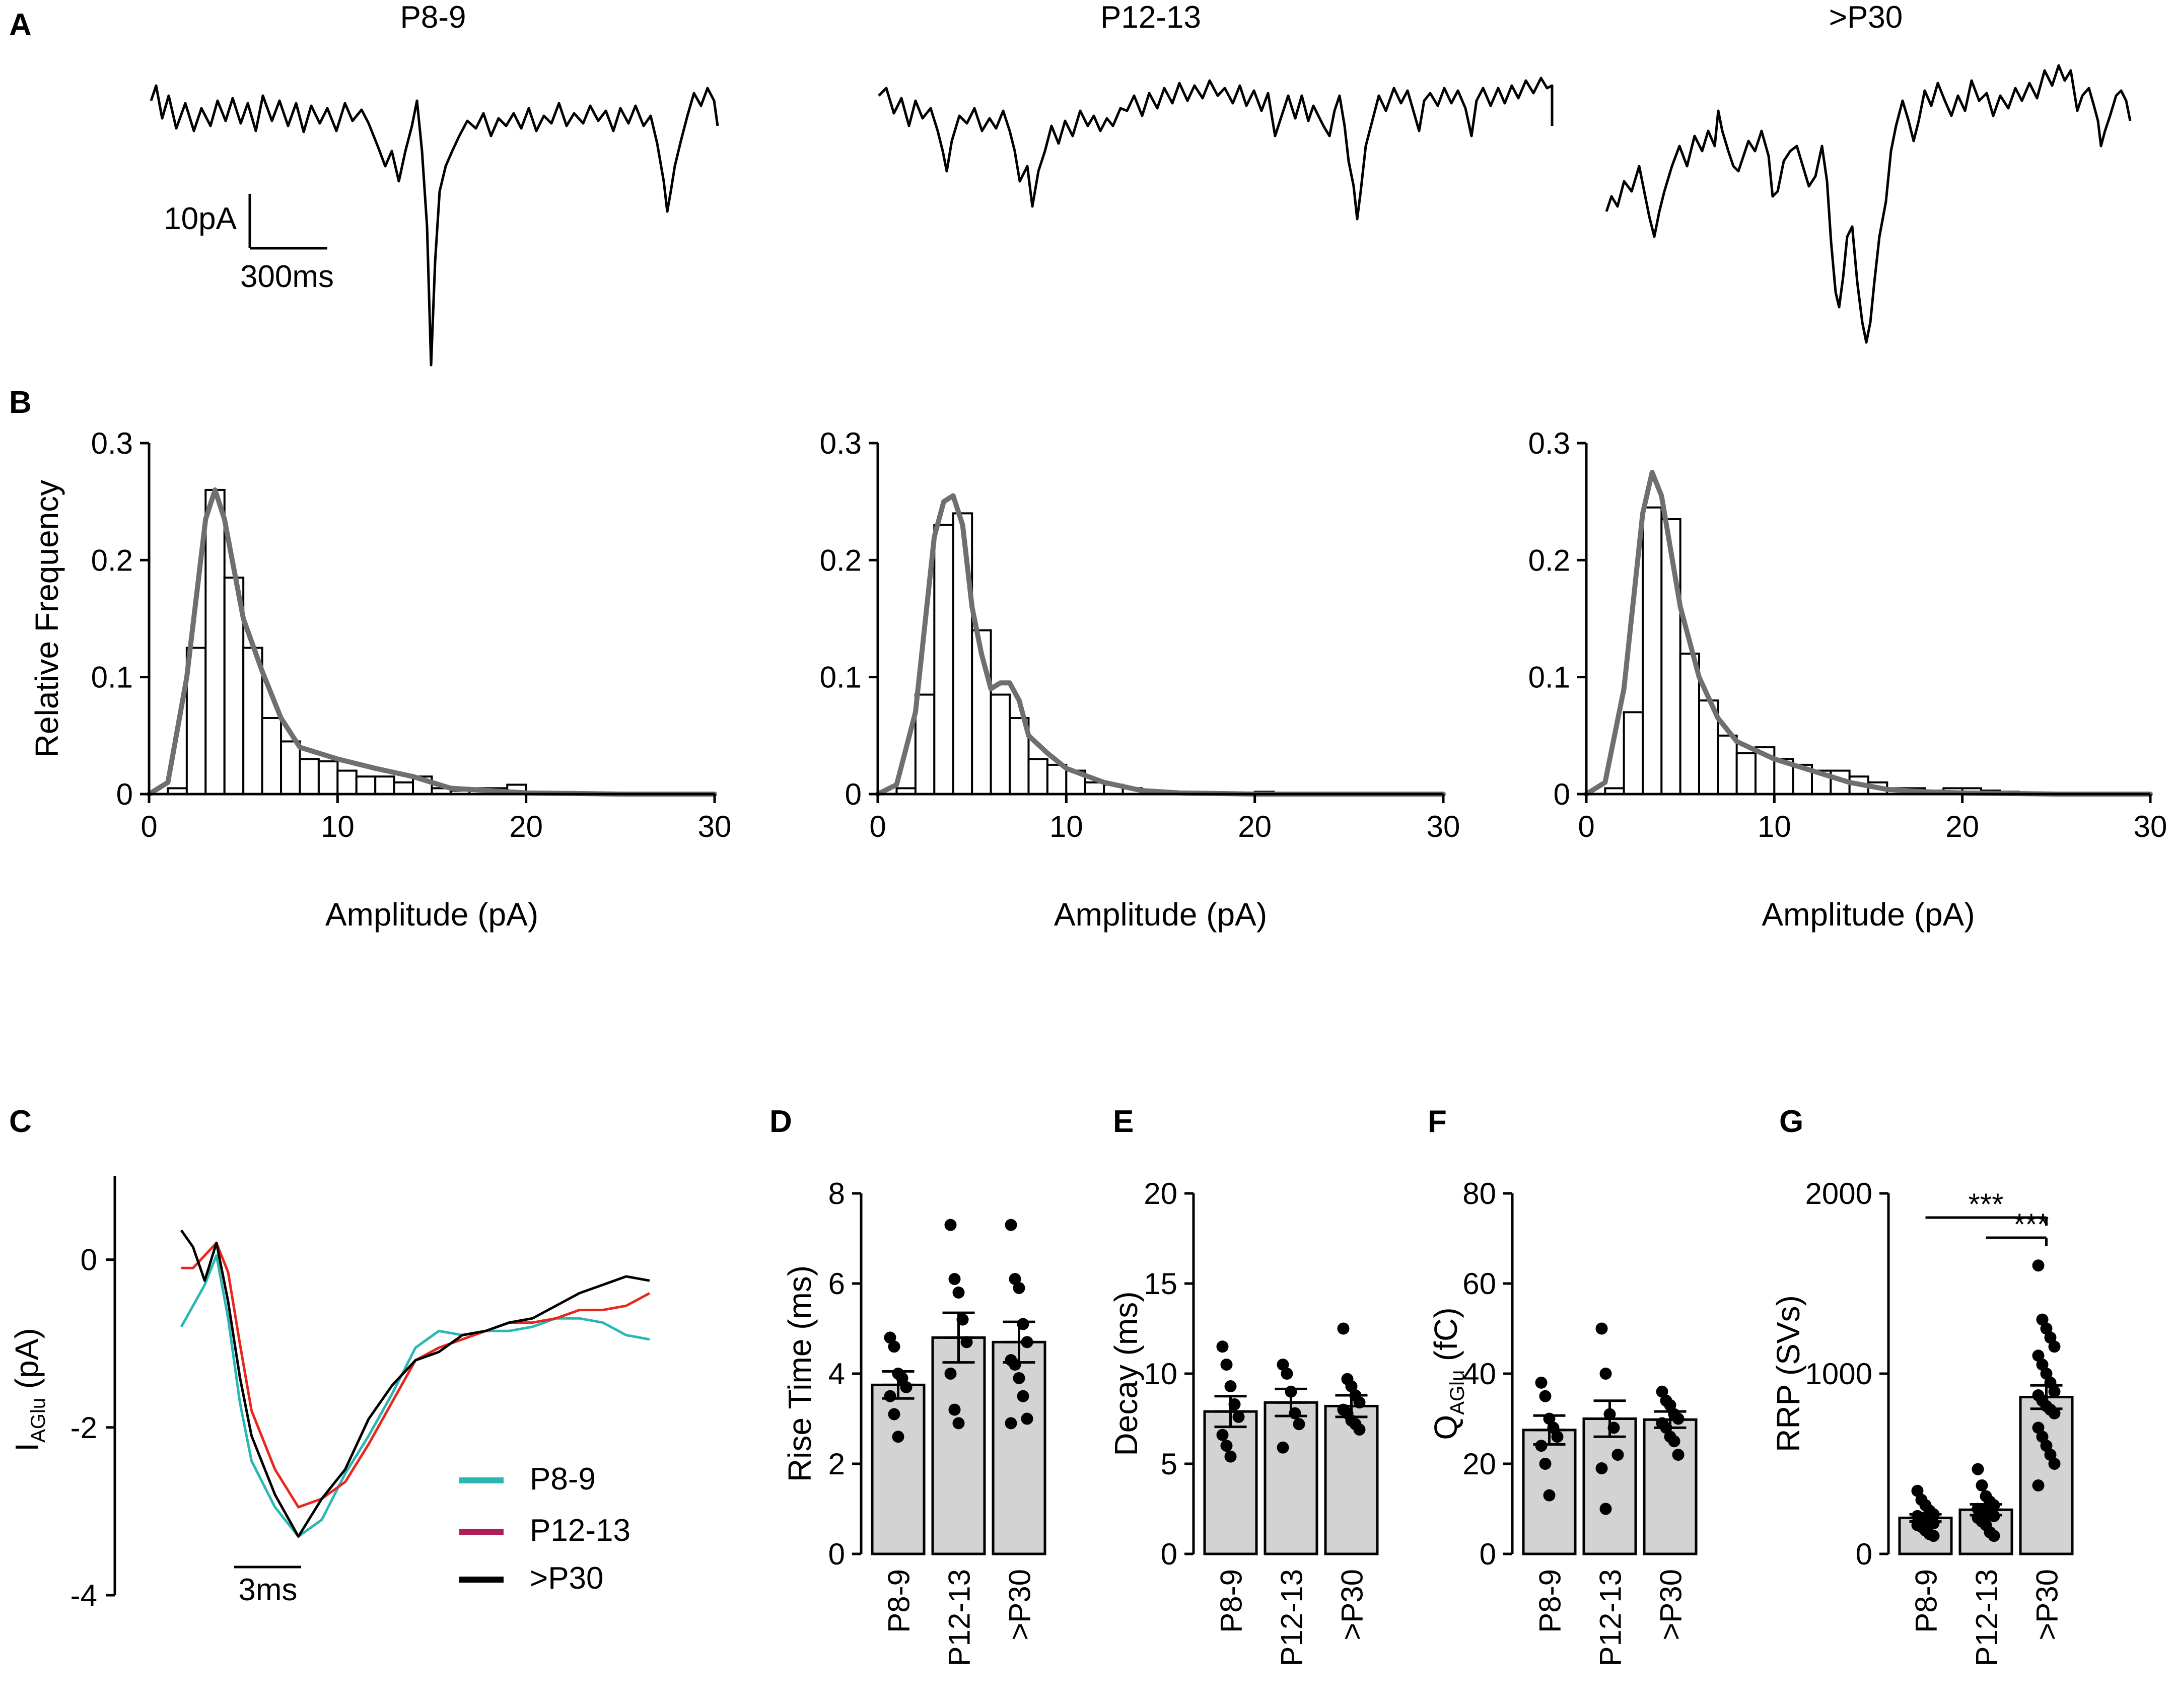 This screenshot has height=1708, width=2174. What do you see at coordinates (287, 276) in the screenshot?
I see `scalebar-x-label: 300ms` at bounding box center [287, 276].